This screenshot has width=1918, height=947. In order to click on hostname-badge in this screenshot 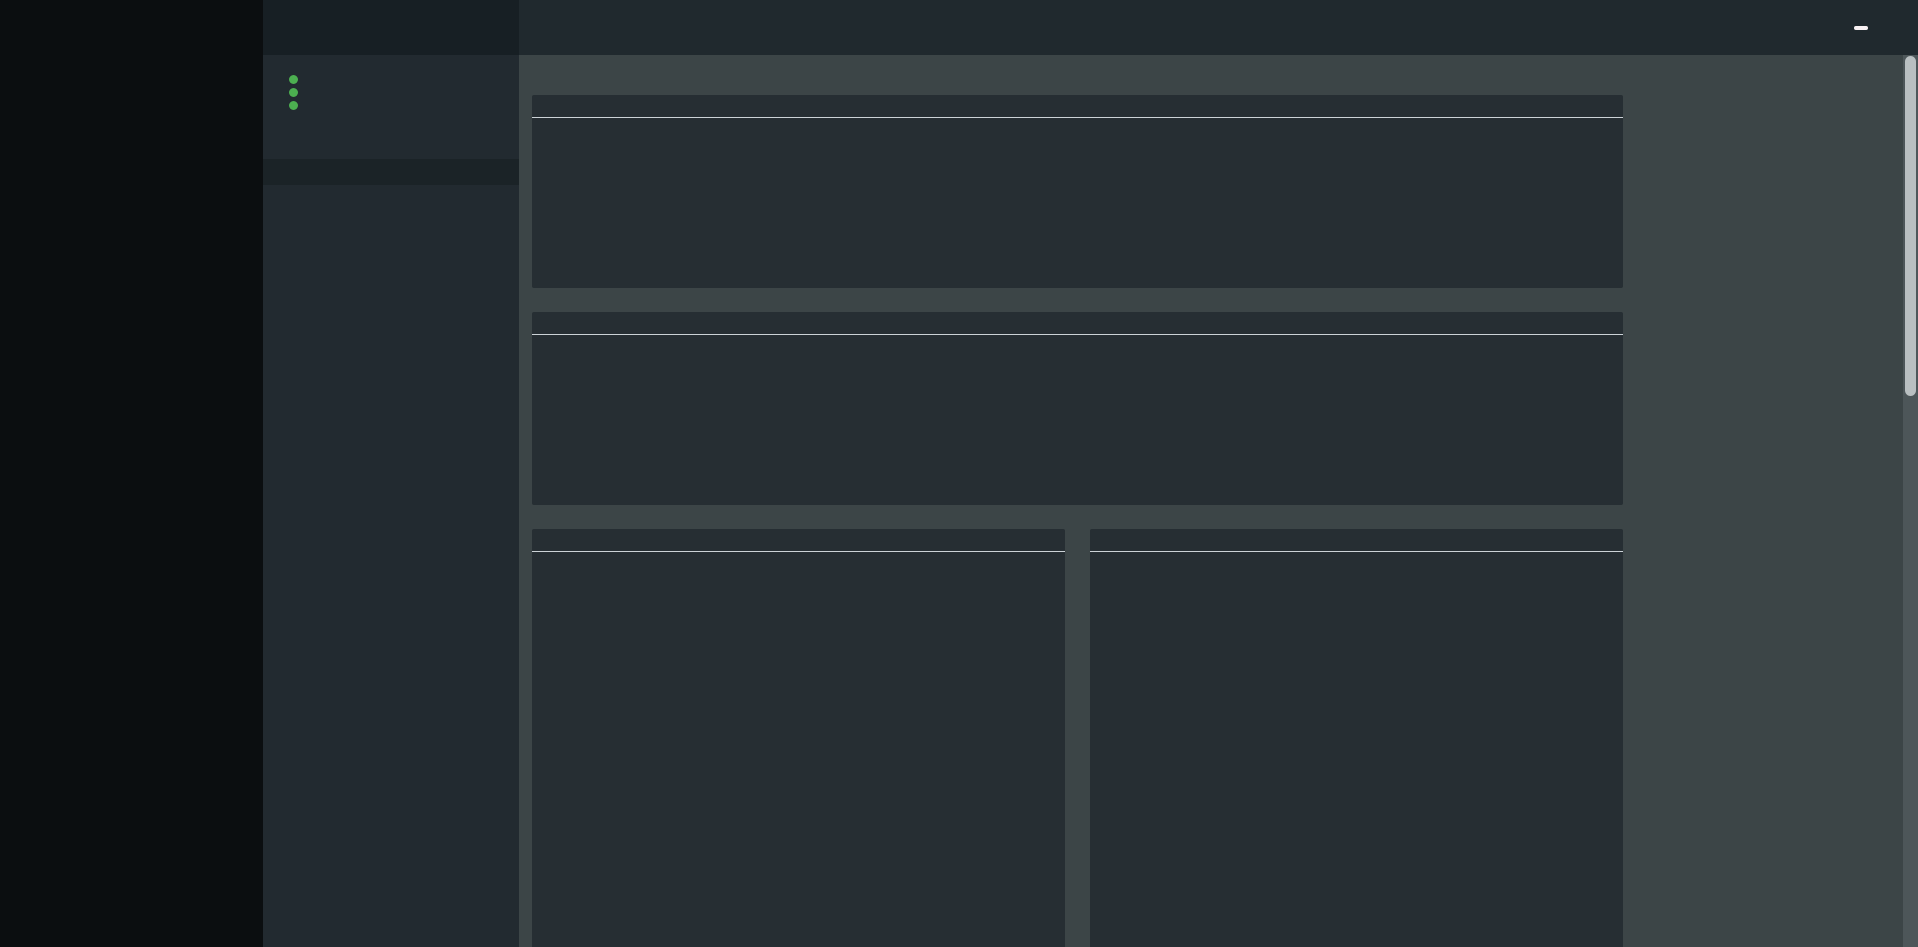, I will do `click(1861, 27)`.